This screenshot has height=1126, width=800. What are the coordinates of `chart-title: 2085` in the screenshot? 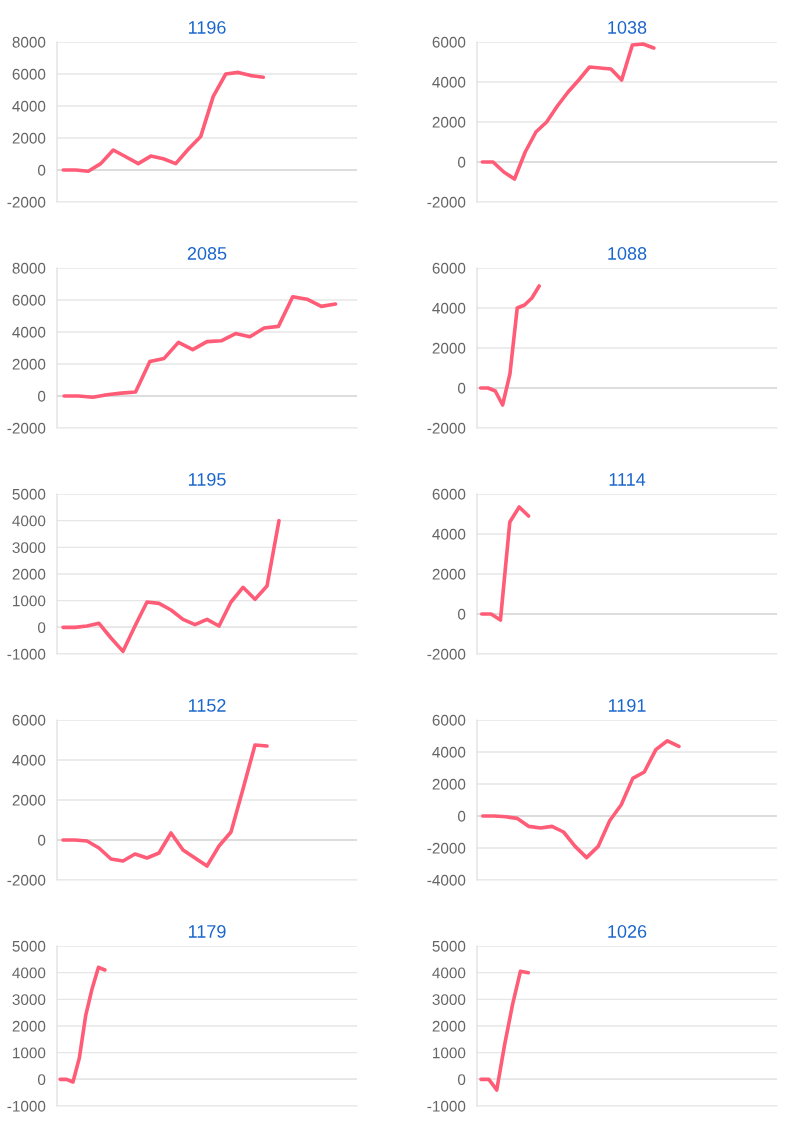 It's located at (207, 253).